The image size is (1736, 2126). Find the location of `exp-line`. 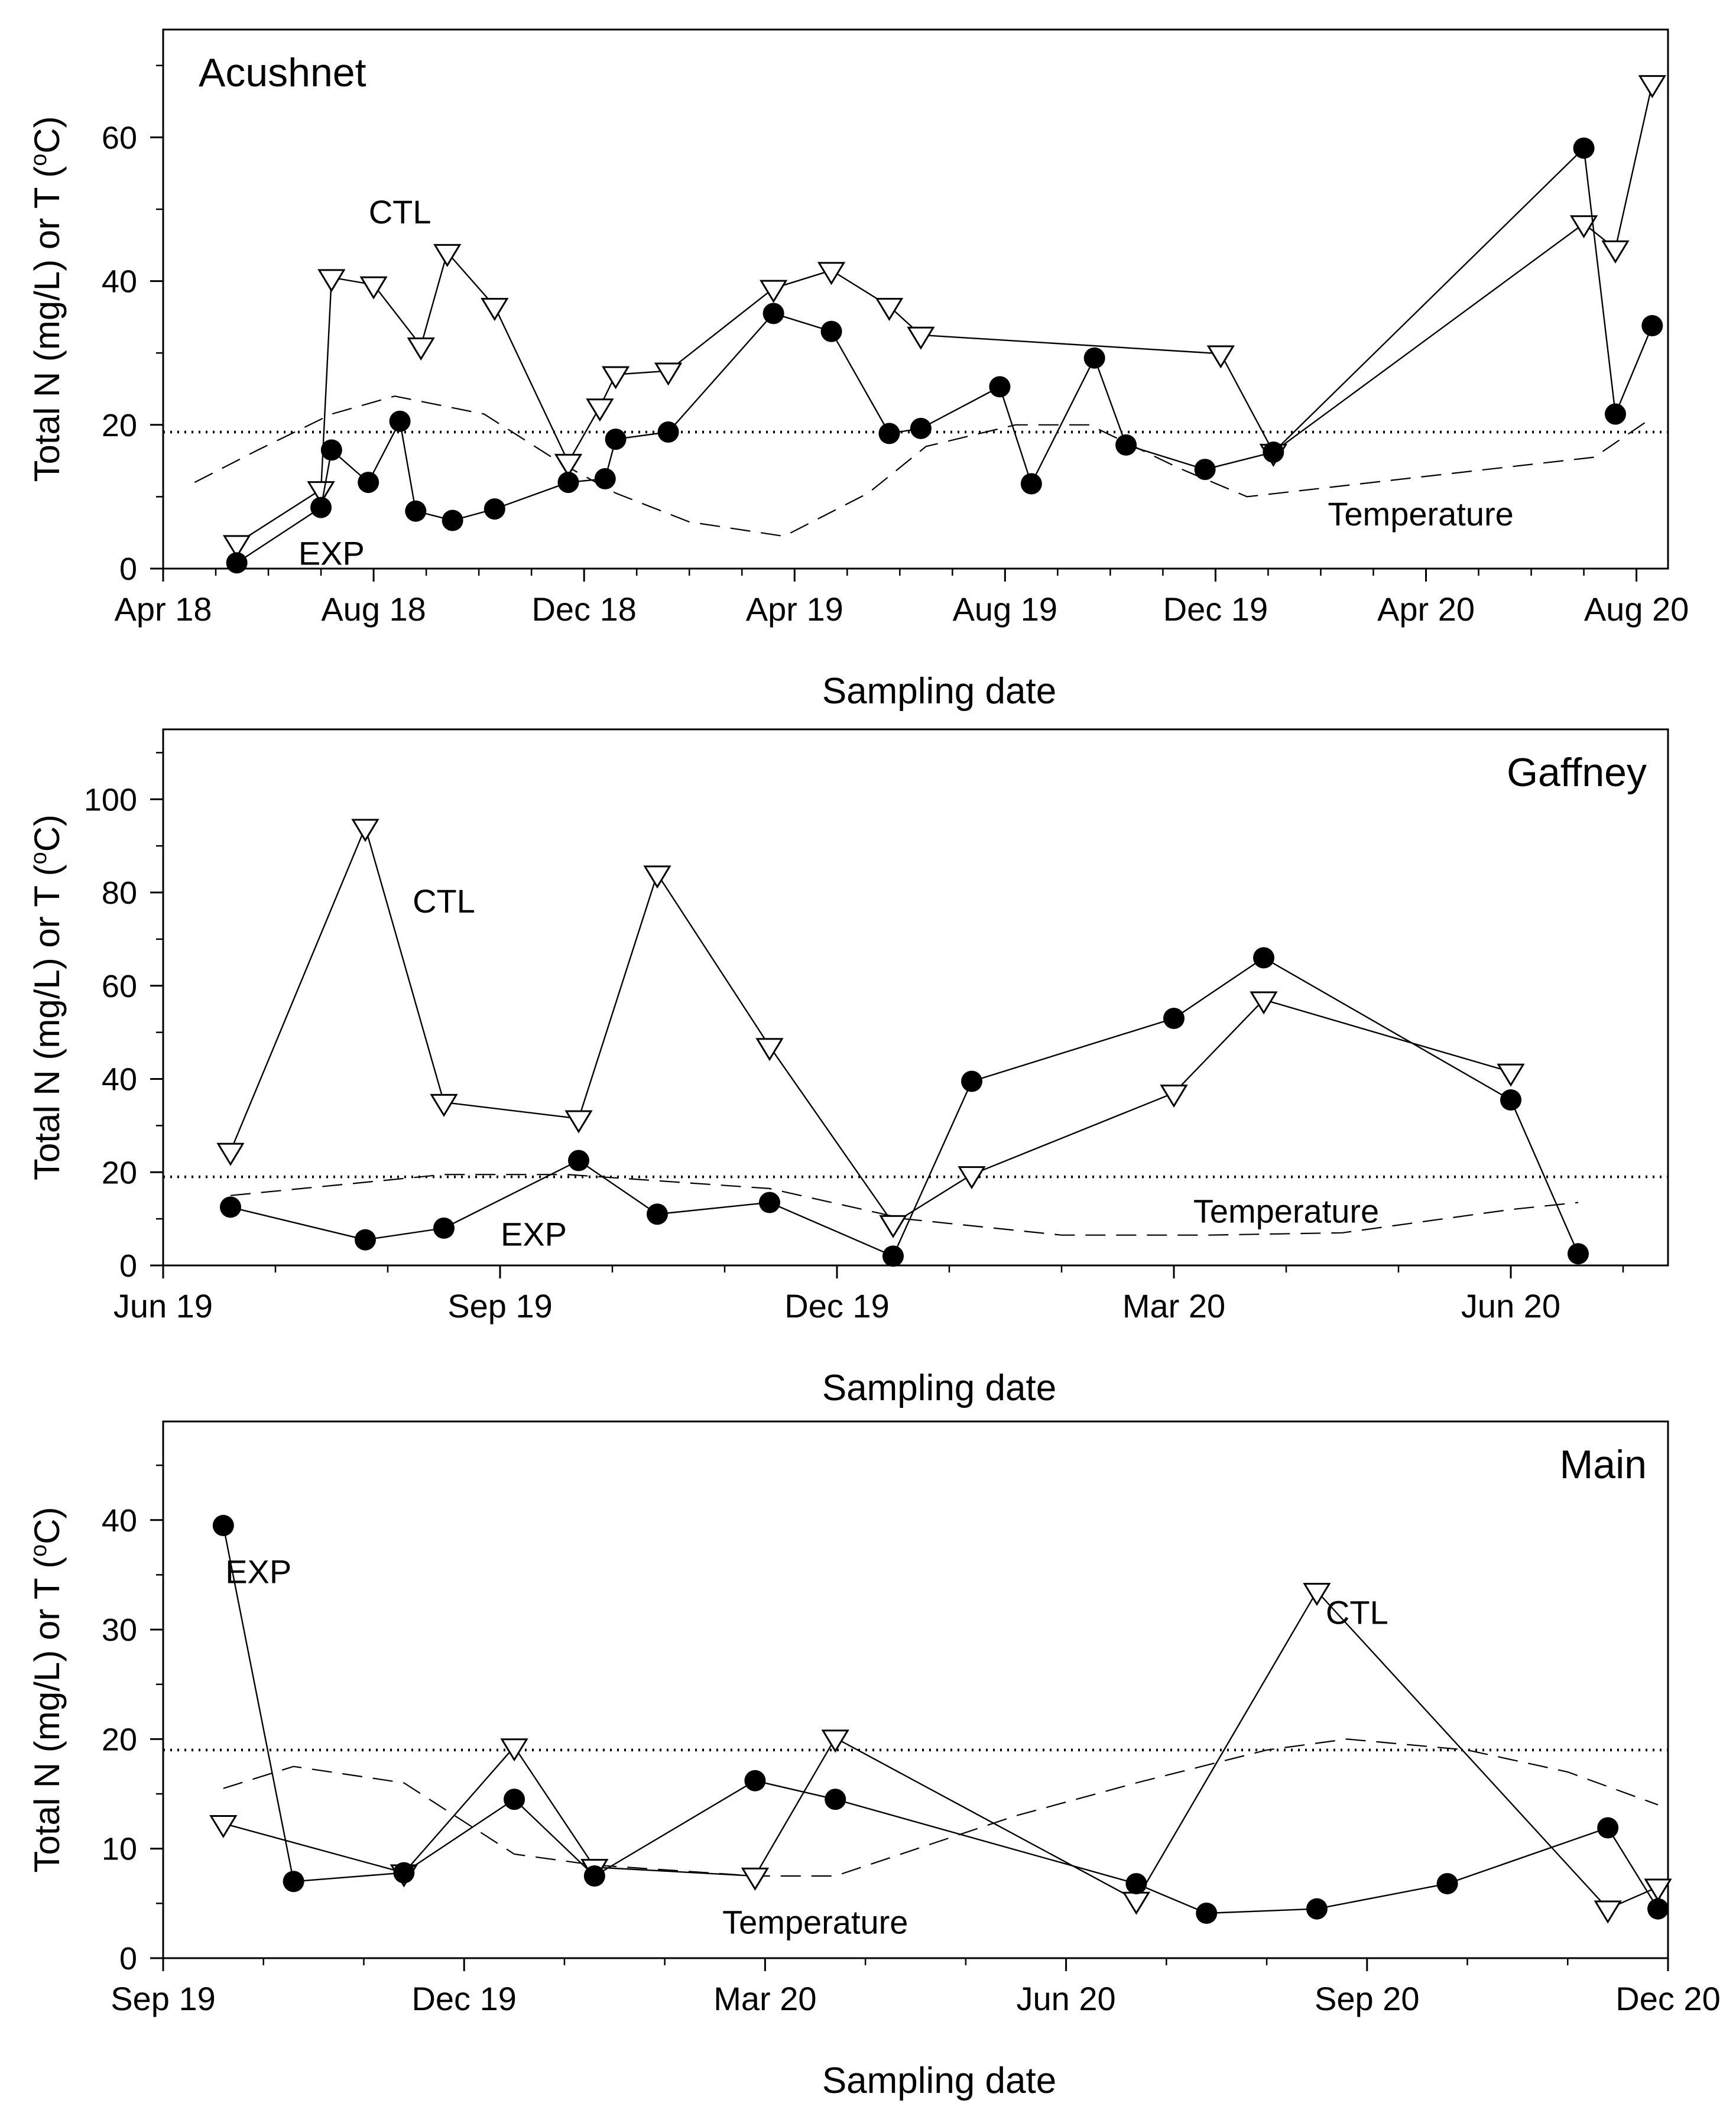

exp-line is located at coordinates (904, 1107).